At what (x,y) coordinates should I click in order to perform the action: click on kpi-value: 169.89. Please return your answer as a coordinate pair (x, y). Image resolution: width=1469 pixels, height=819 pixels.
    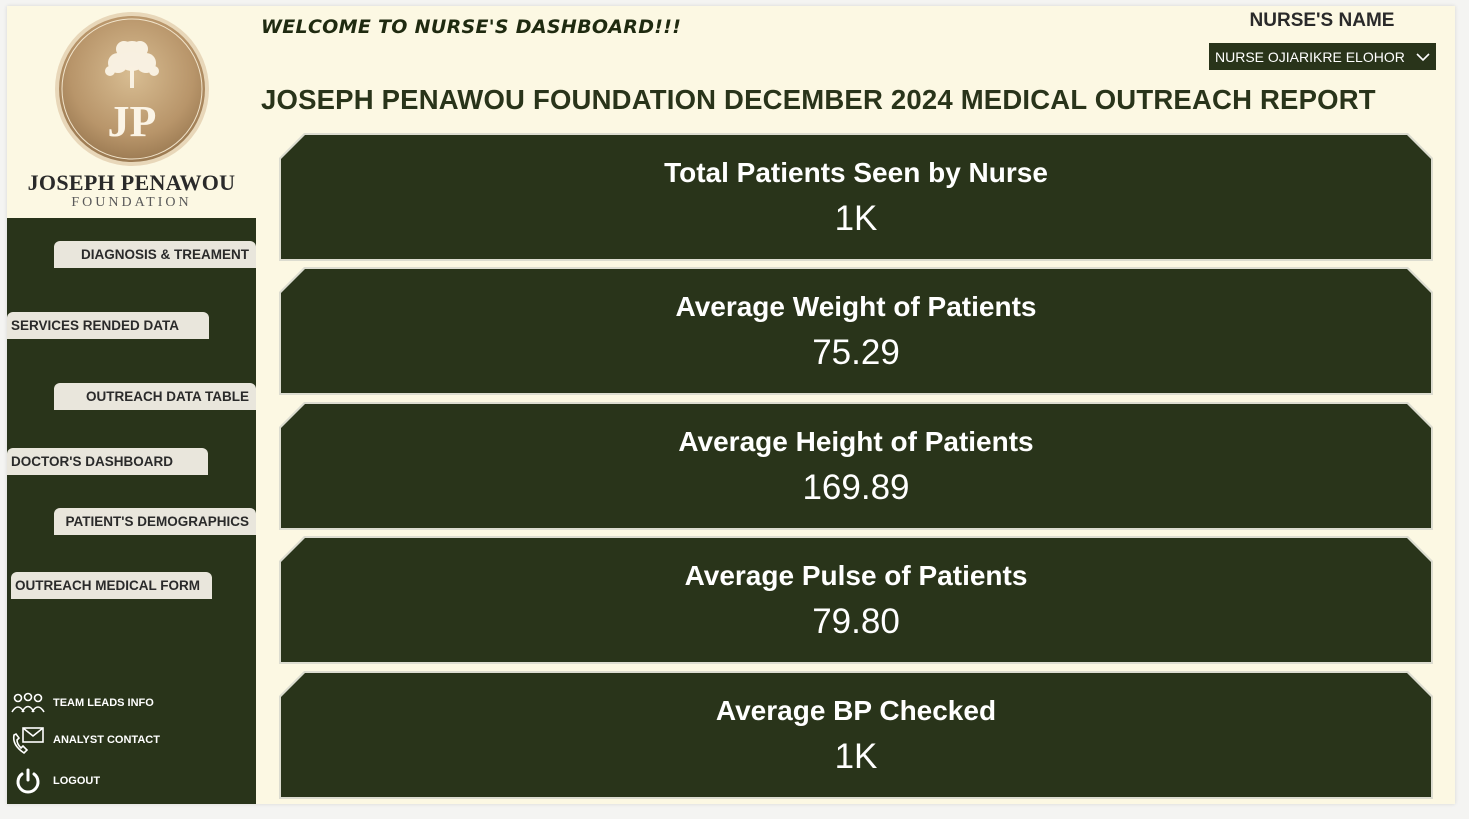
    Looking at the image, I should click on (856, 487).